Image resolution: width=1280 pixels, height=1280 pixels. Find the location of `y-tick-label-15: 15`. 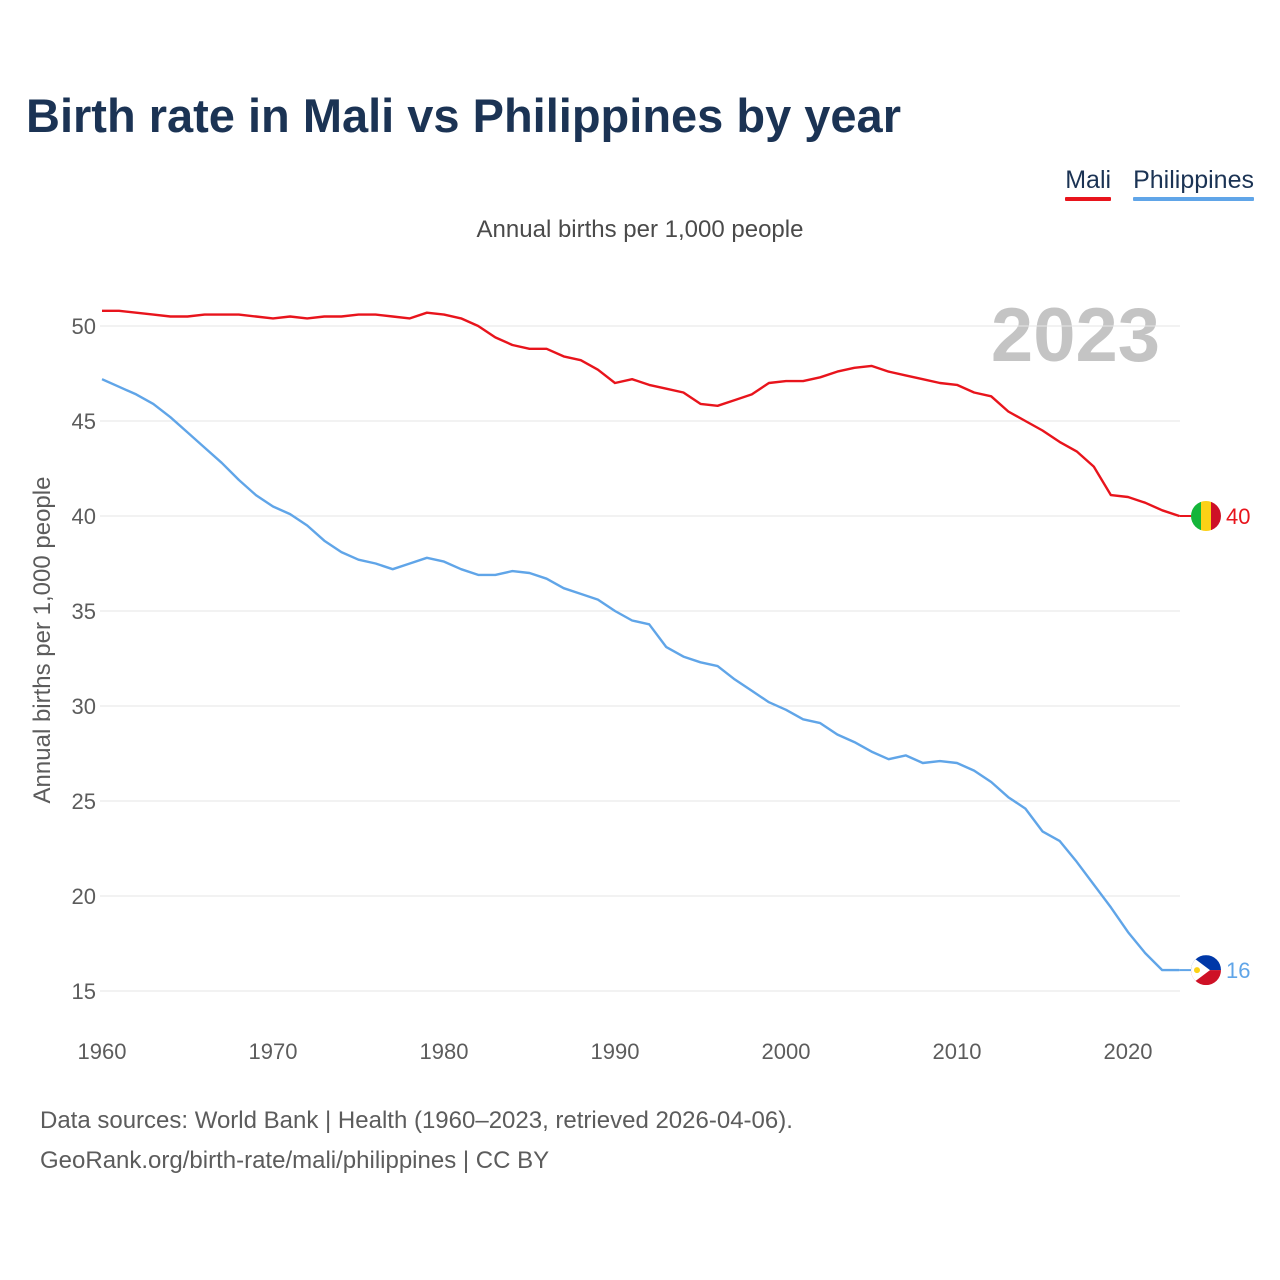

y-tick-label-15: 15 is located at coordinates (84, 991).